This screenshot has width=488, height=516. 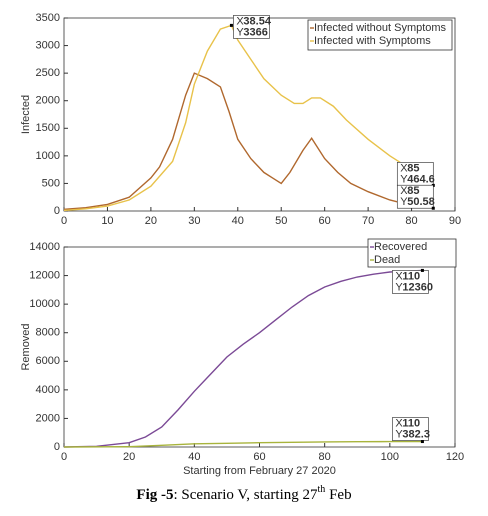 What do you see at coordinates (416, 434) in the screenshot?
I see `datatip-value: 382.3` at bounding box center [416, 434].